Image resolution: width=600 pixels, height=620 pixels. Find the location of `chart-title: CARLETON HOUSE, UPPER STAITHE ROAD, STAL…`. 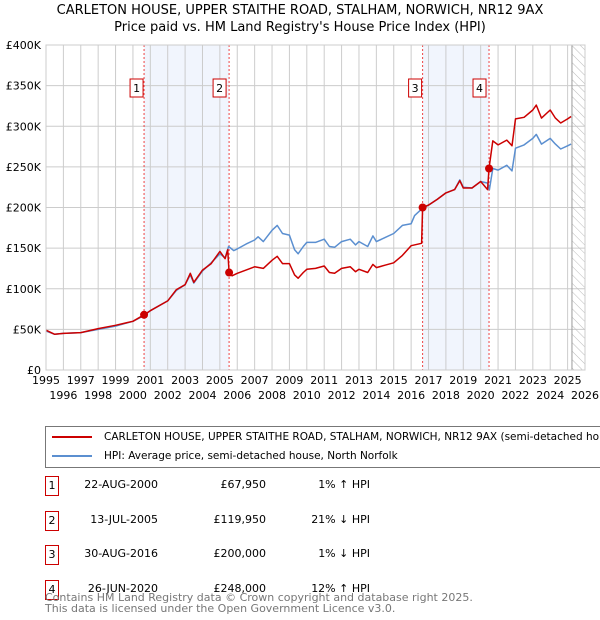

chart-title: CARLETON HOUSE, UPPER STAITHE ROAD, STAL… is located at coordinates (300, 10).